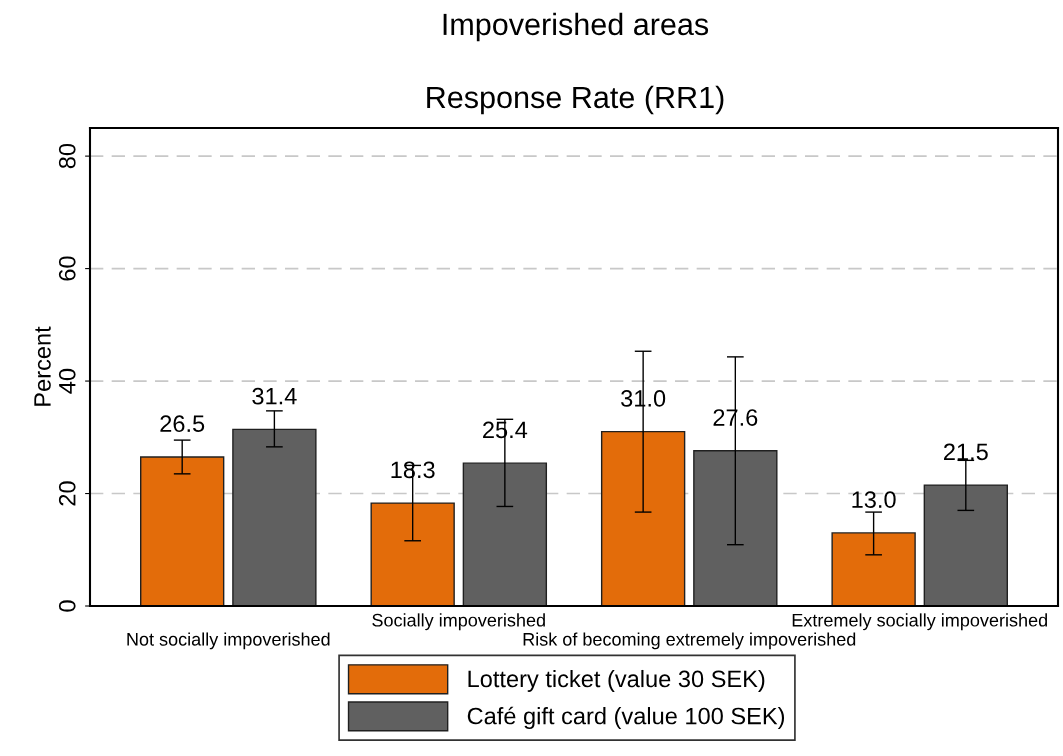  I want to click on x-tick-label: Risk of becoming extremely impoverished, so click(689, 641).